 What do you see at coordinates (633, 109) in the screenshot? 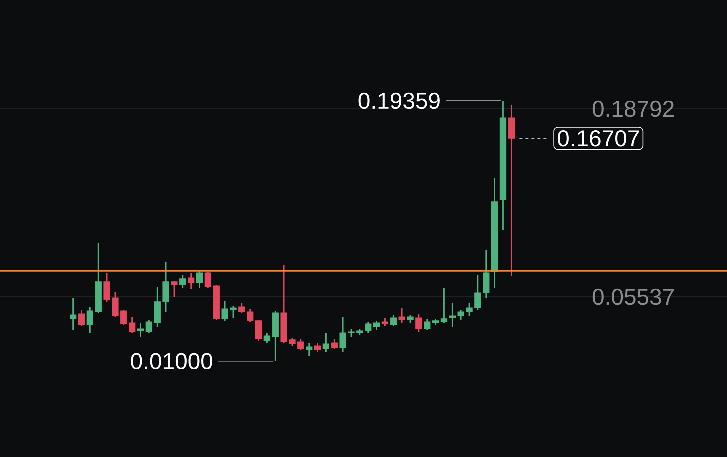
I see `y-tick-label: 0.18792` at bounding box center [633, 109].